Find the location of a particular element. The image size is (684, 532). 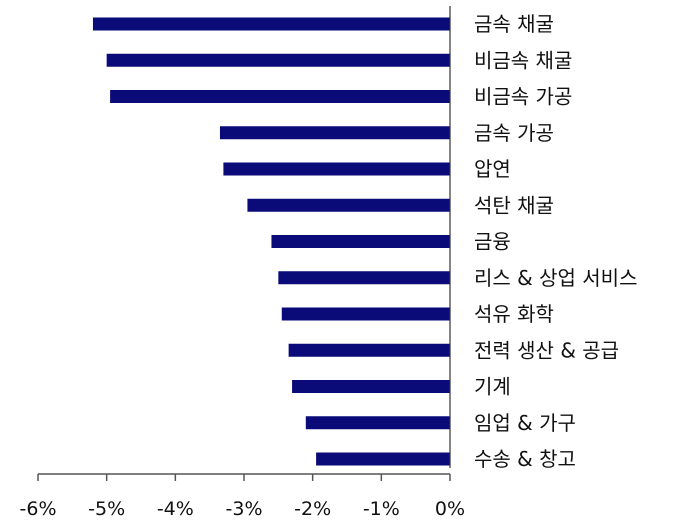

category-label-12: 수송 & 창고 is located at coordinates (525, 459).